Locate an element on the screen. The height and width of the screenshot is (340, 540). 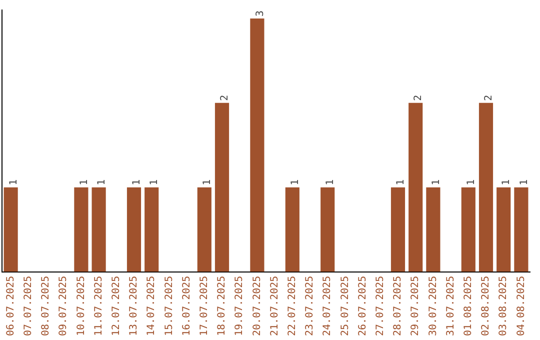
x-tick-label: 06.07.2025 is located at coordinates (10, 306).